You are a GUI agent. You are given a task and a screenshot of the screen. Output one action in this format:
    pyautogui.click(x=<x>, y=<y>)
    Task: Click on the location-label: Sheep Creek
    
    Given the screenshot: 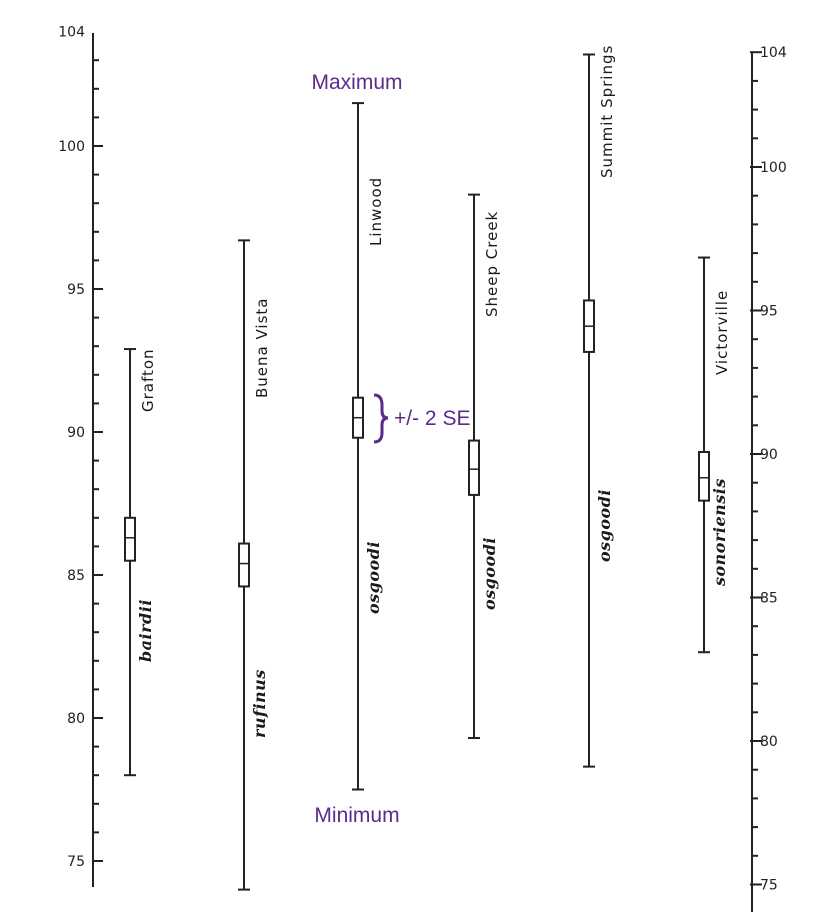 What is the action you would take?
    pyautogui.click(x=492, y=264)
    